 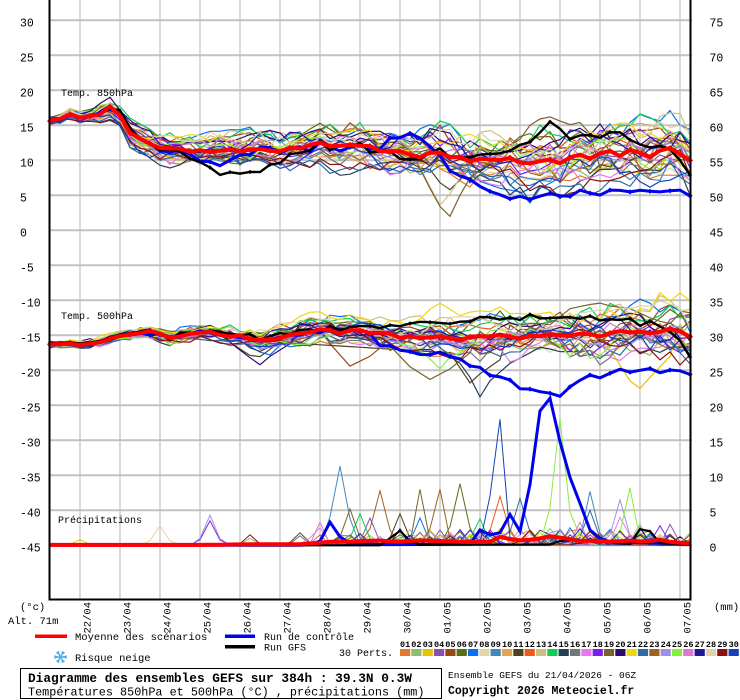 I want to click on svg-text: (°c), so click(x=32, y=608).